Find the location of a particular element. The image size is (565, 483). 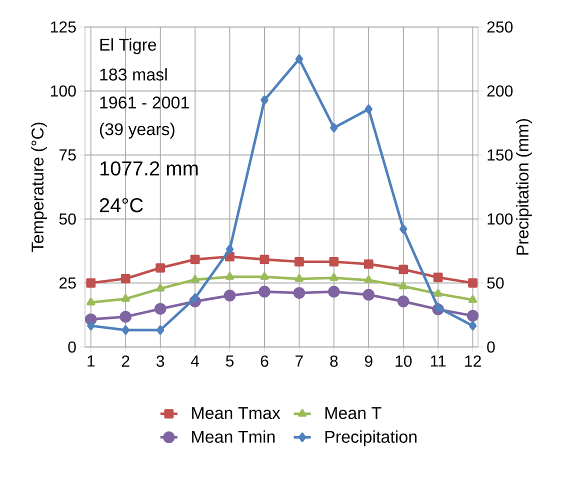

annotation: 183 masl is located at coordinates (133, 74).